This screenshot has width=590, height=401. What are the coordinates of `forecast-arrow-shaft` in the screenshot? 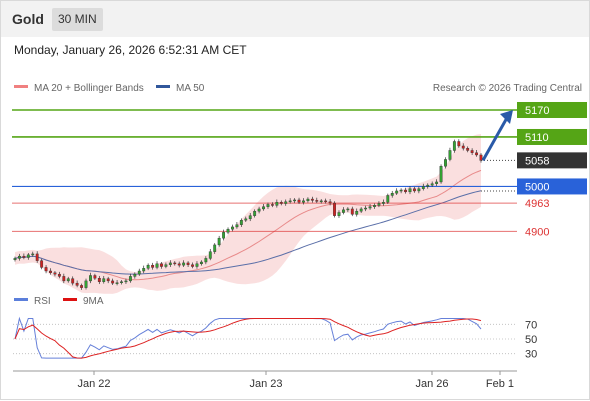 It's located at (495, 138).